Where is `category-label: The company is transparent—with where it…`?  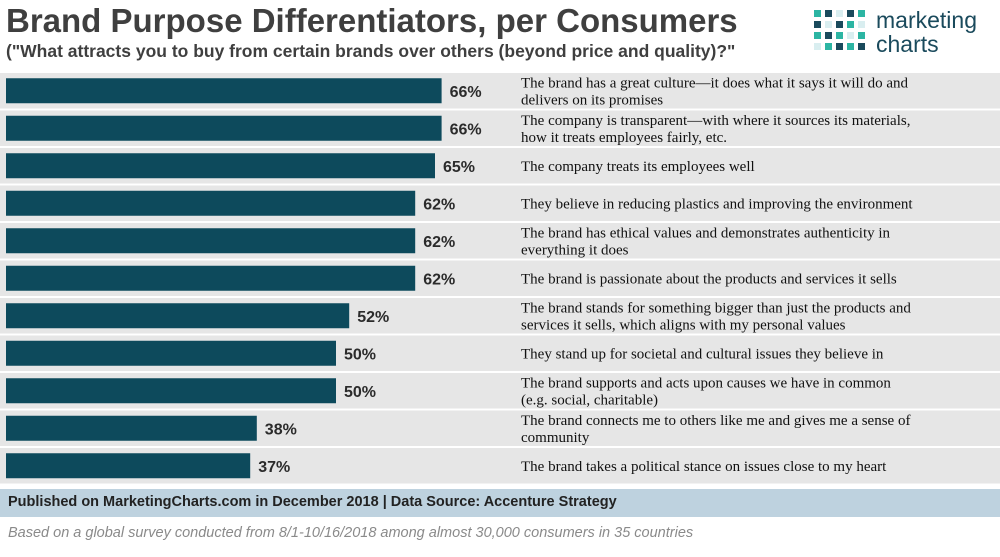 category-label: The company is transparent—with where it… is located at coordinates (715, 121).